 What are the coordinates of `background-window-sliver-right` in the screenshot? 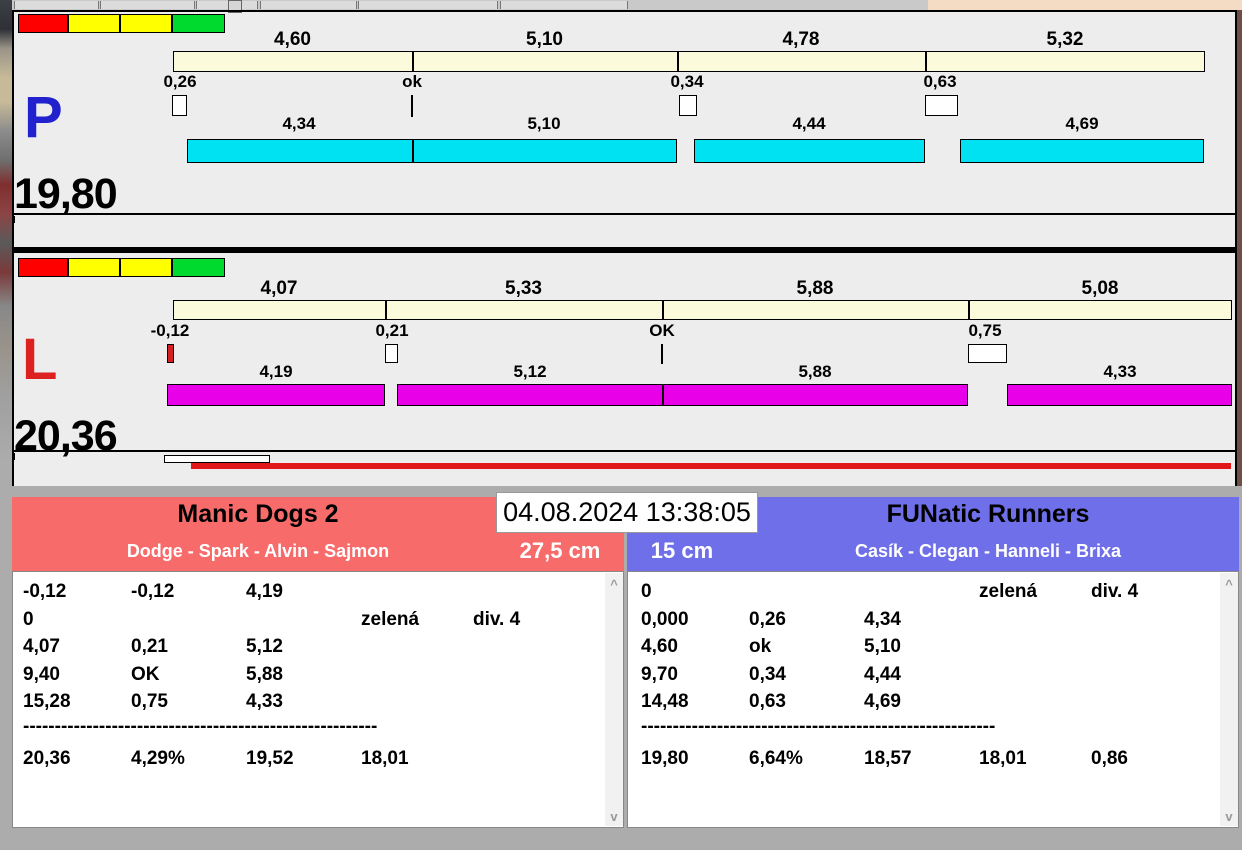 It's located at (1239, 248).